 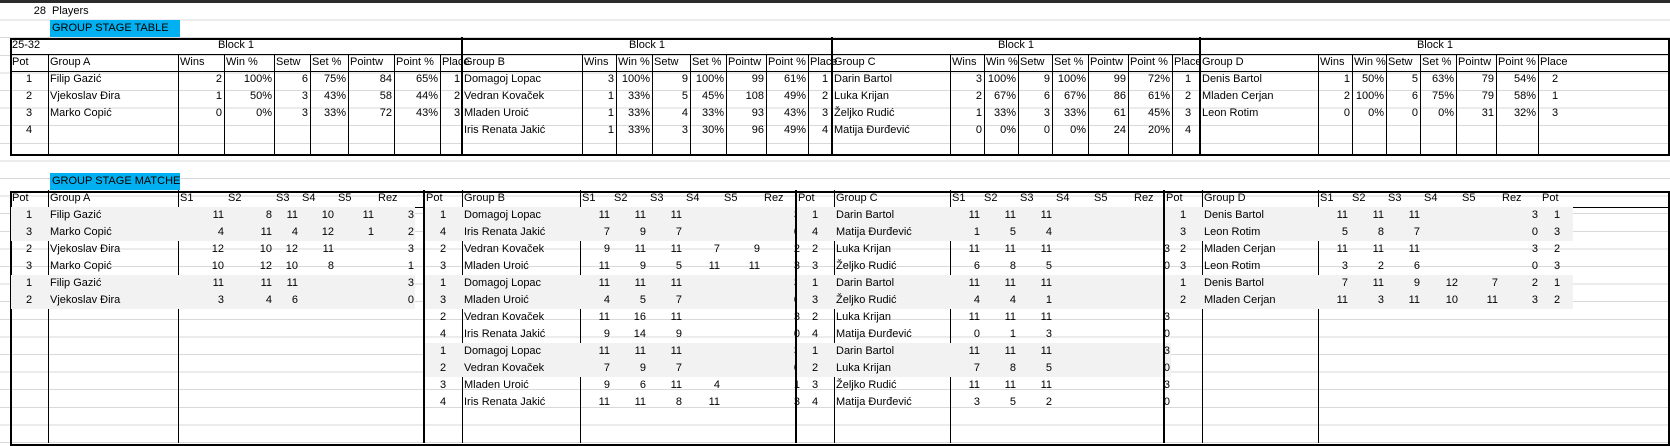 I want to click on match-header-s4: S4, so click(x=1431, y=198).